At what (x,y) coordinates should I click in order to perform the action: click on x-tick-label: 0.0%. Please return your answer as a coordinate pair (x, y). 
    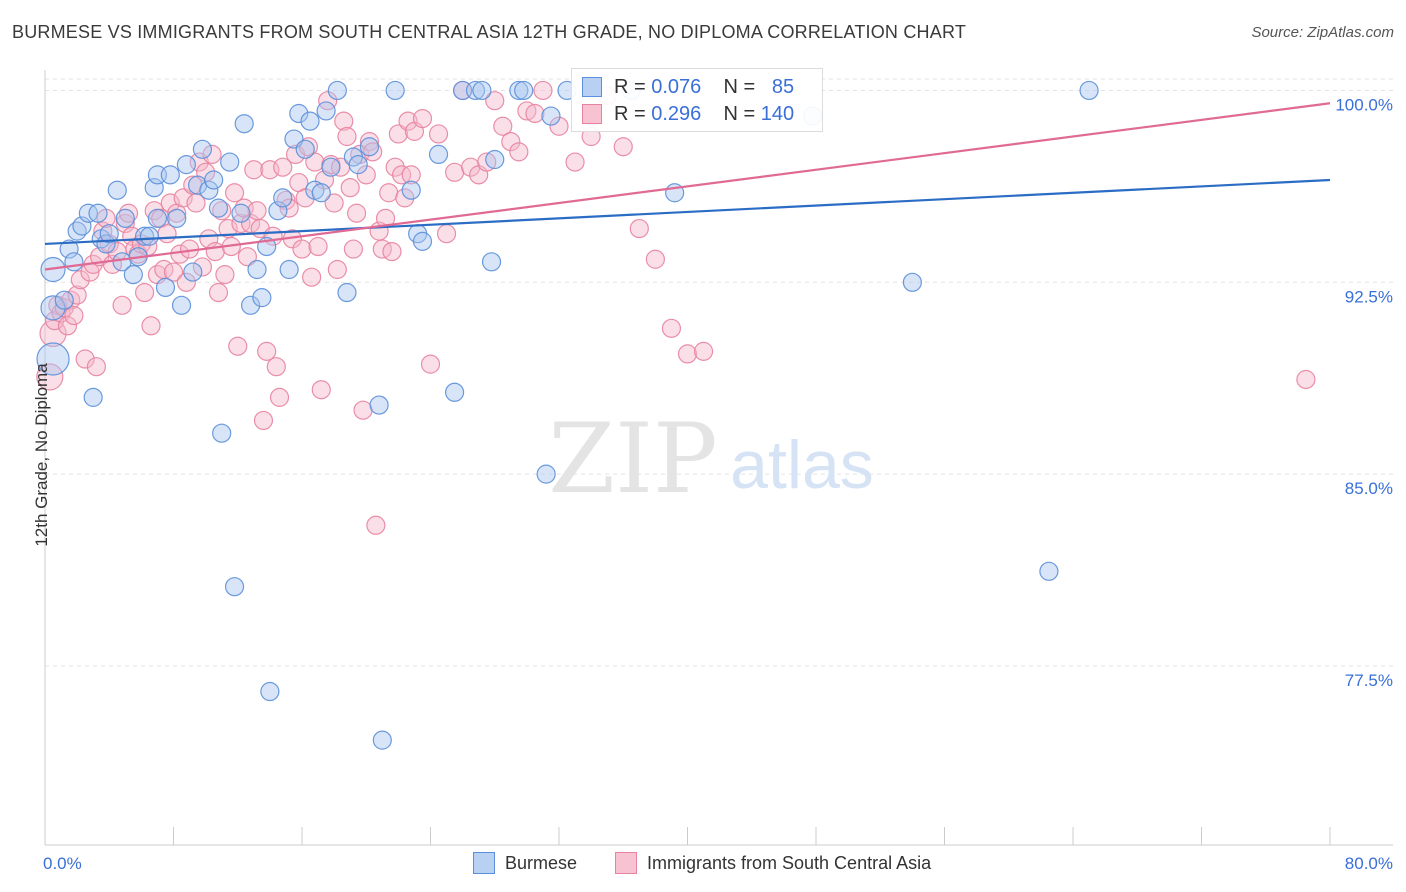
    Looking at the image, I should click on (62, 863).